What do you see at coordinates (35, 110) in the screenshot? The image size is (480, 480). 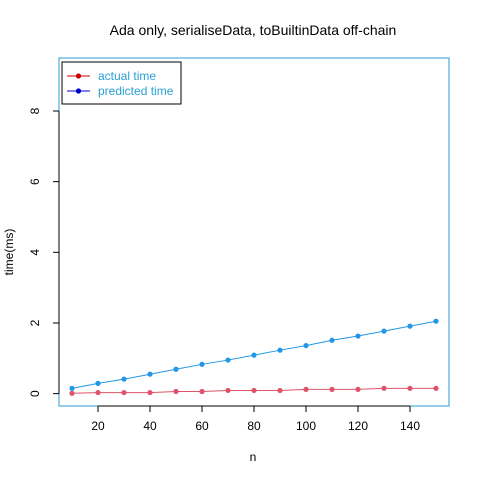 I see `y-tick-label: 8` at bounding box center [35, 110].